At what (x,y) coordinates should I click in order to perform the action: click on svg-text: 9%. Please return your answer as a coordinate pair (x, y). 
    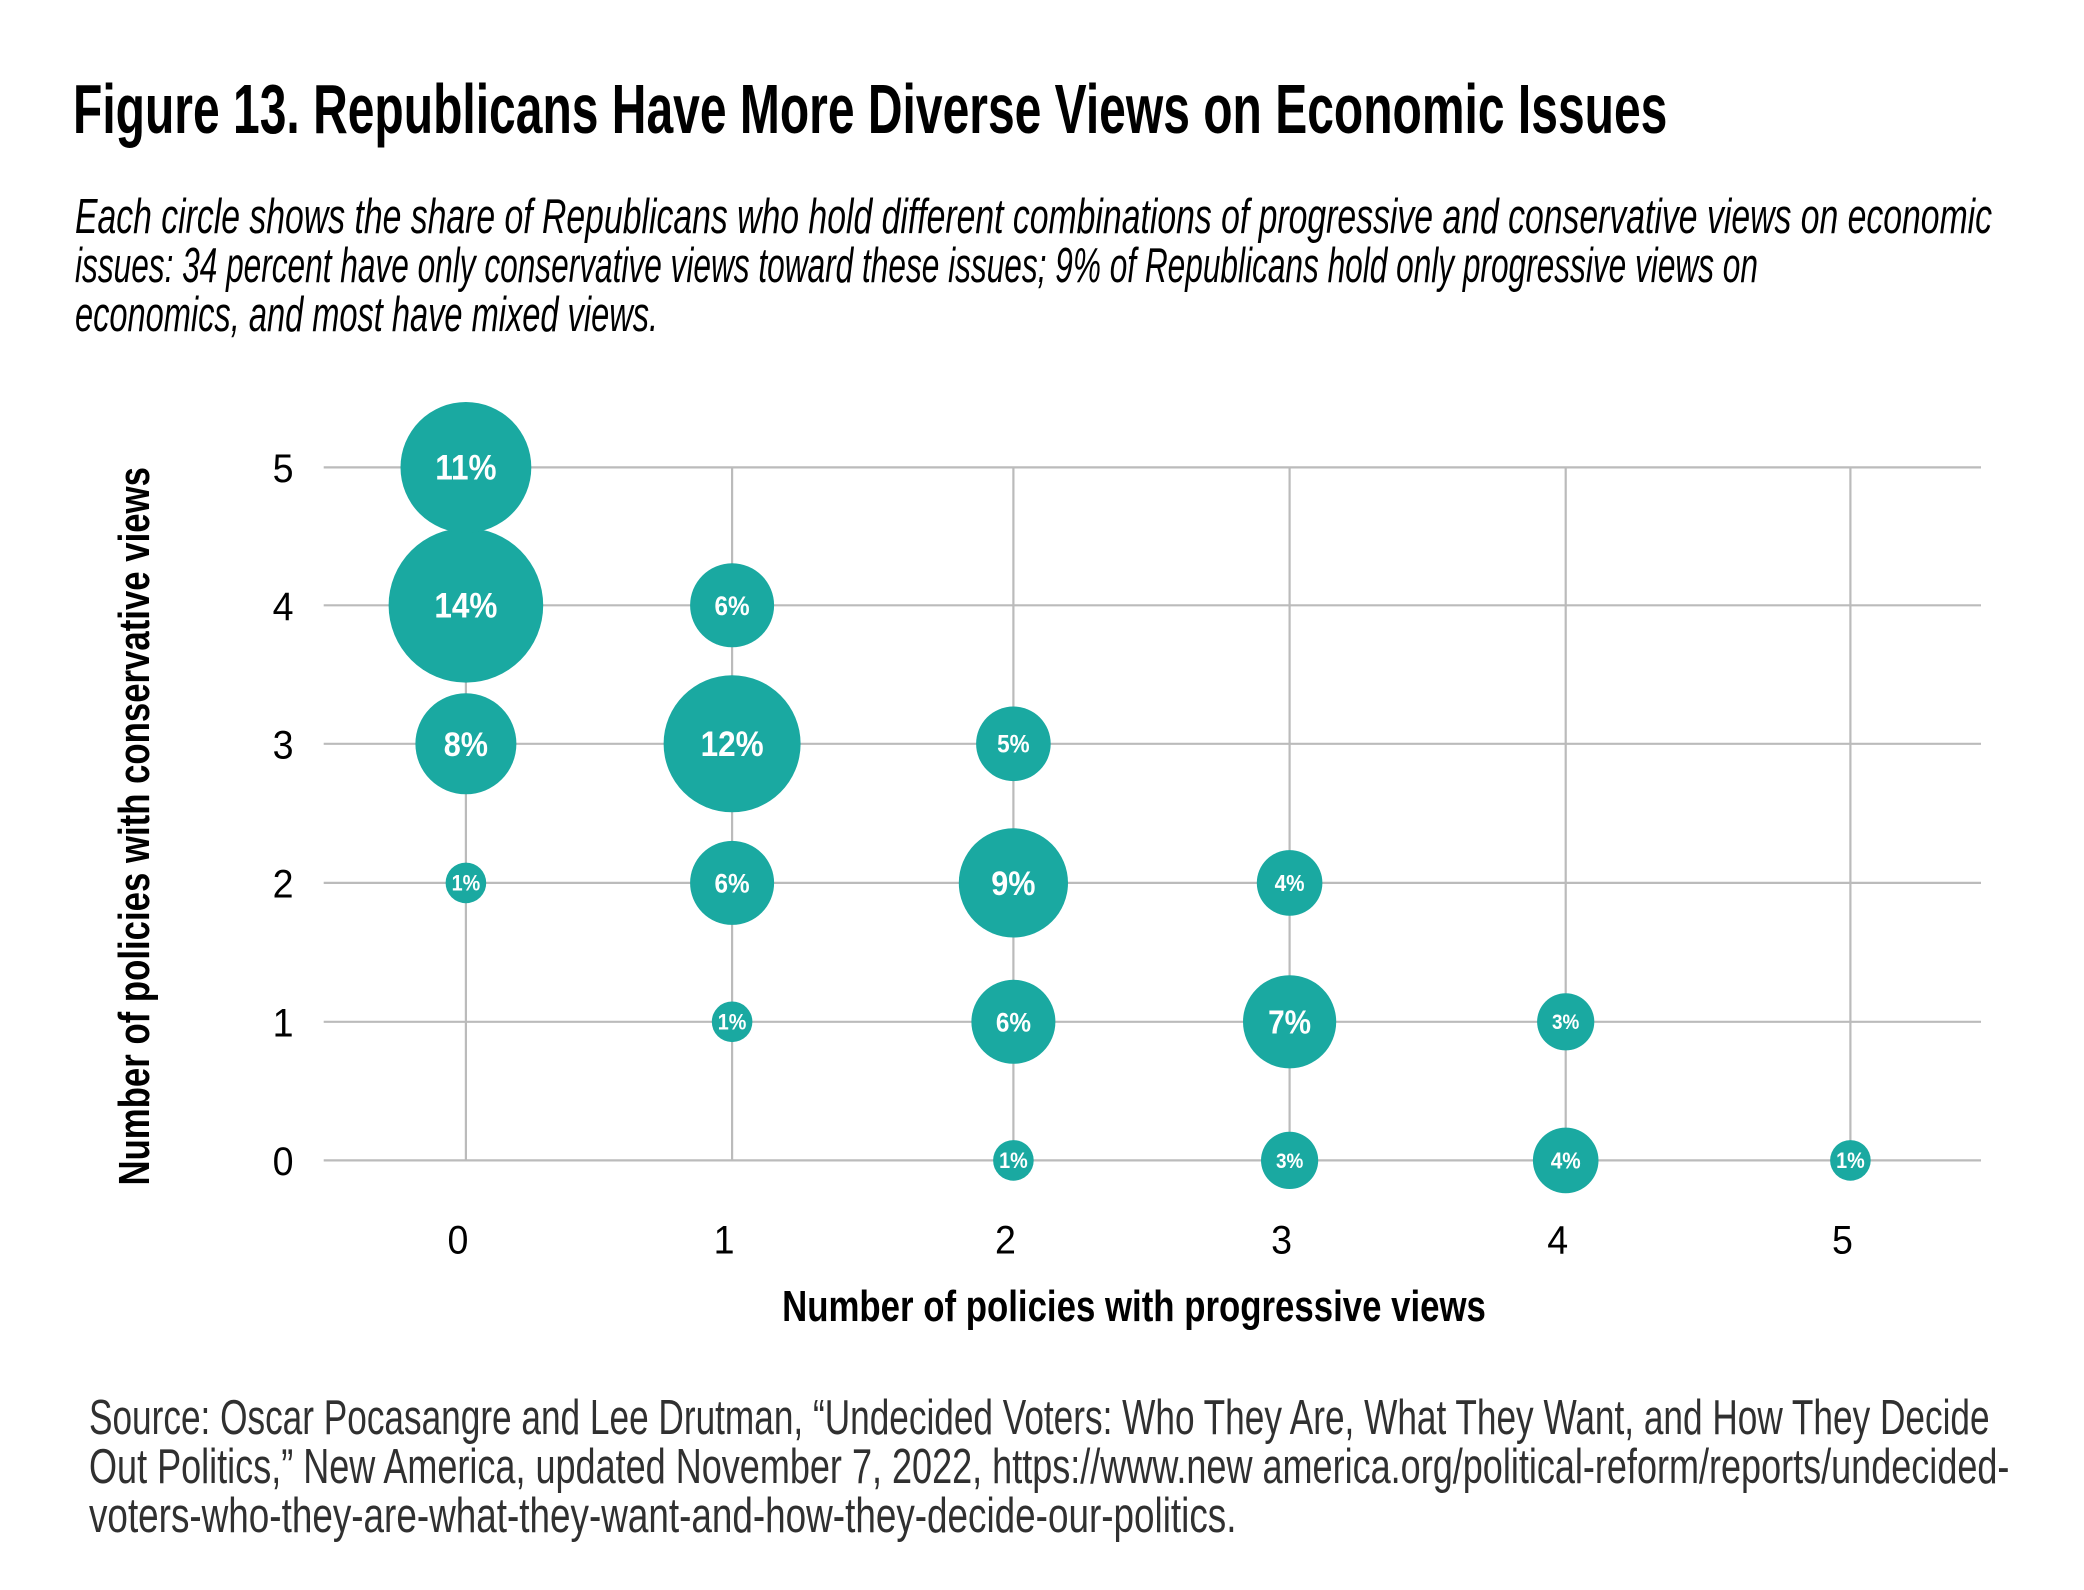
    Looking at the image, I should click on (1013, 883).